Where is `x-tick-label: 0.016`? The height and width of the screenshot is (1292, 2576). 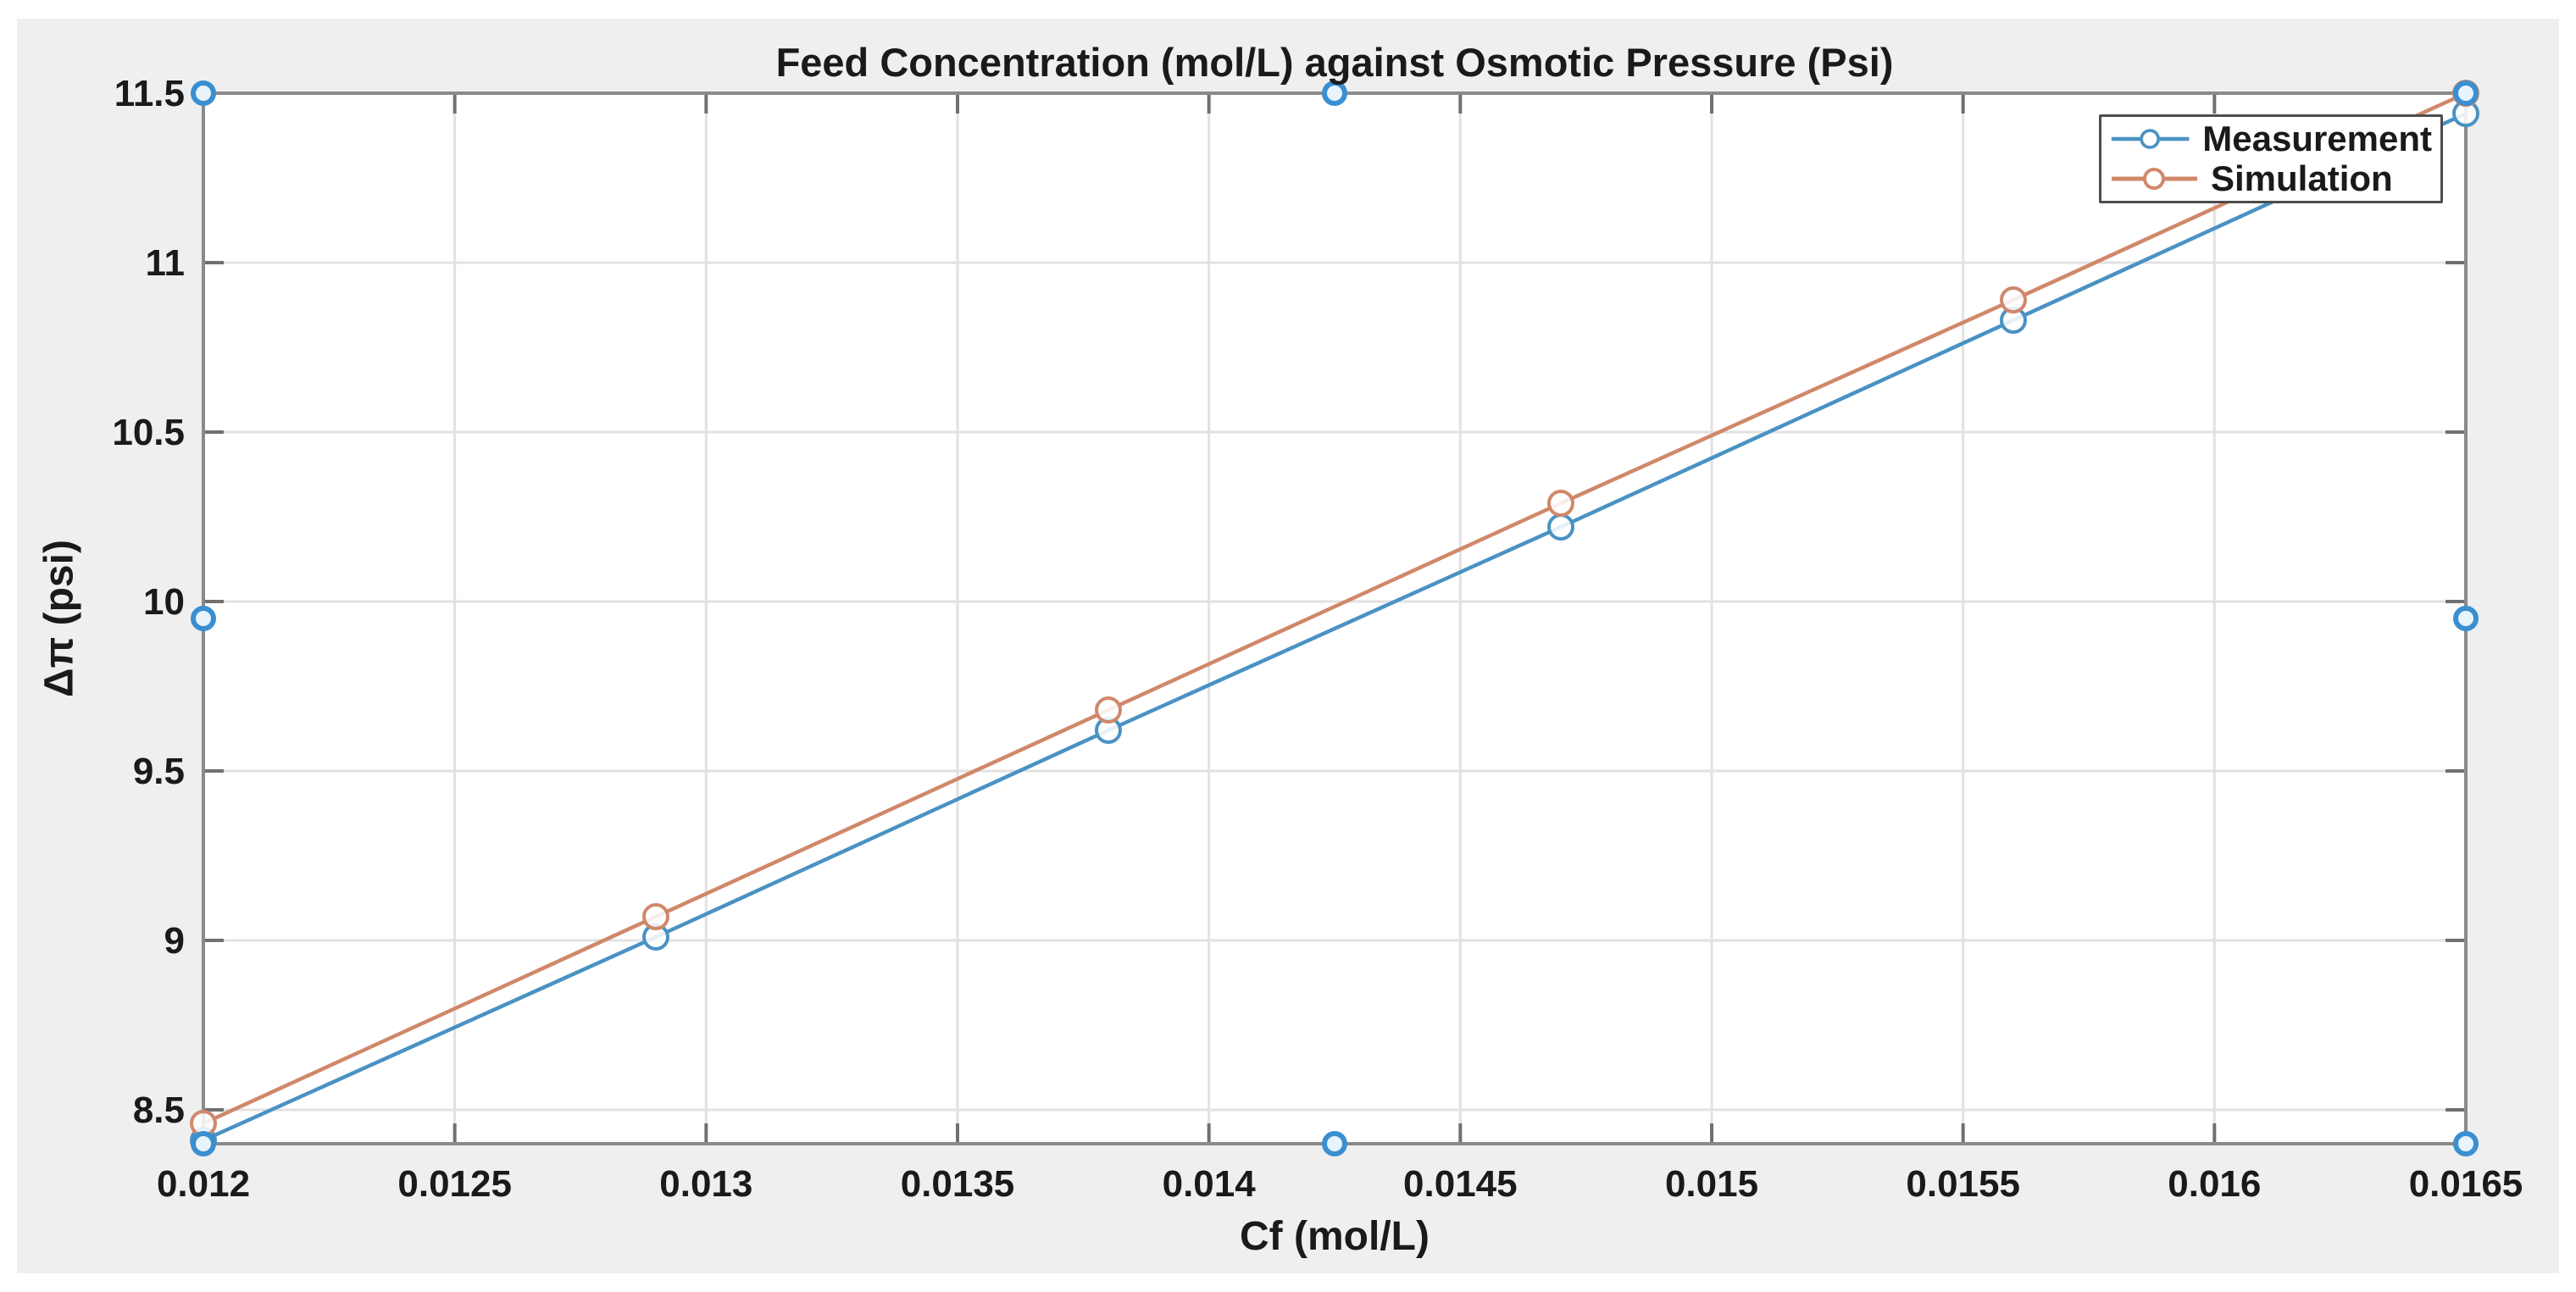
x-tick-label: 0.016 is located at coordinates (2214, 1184).